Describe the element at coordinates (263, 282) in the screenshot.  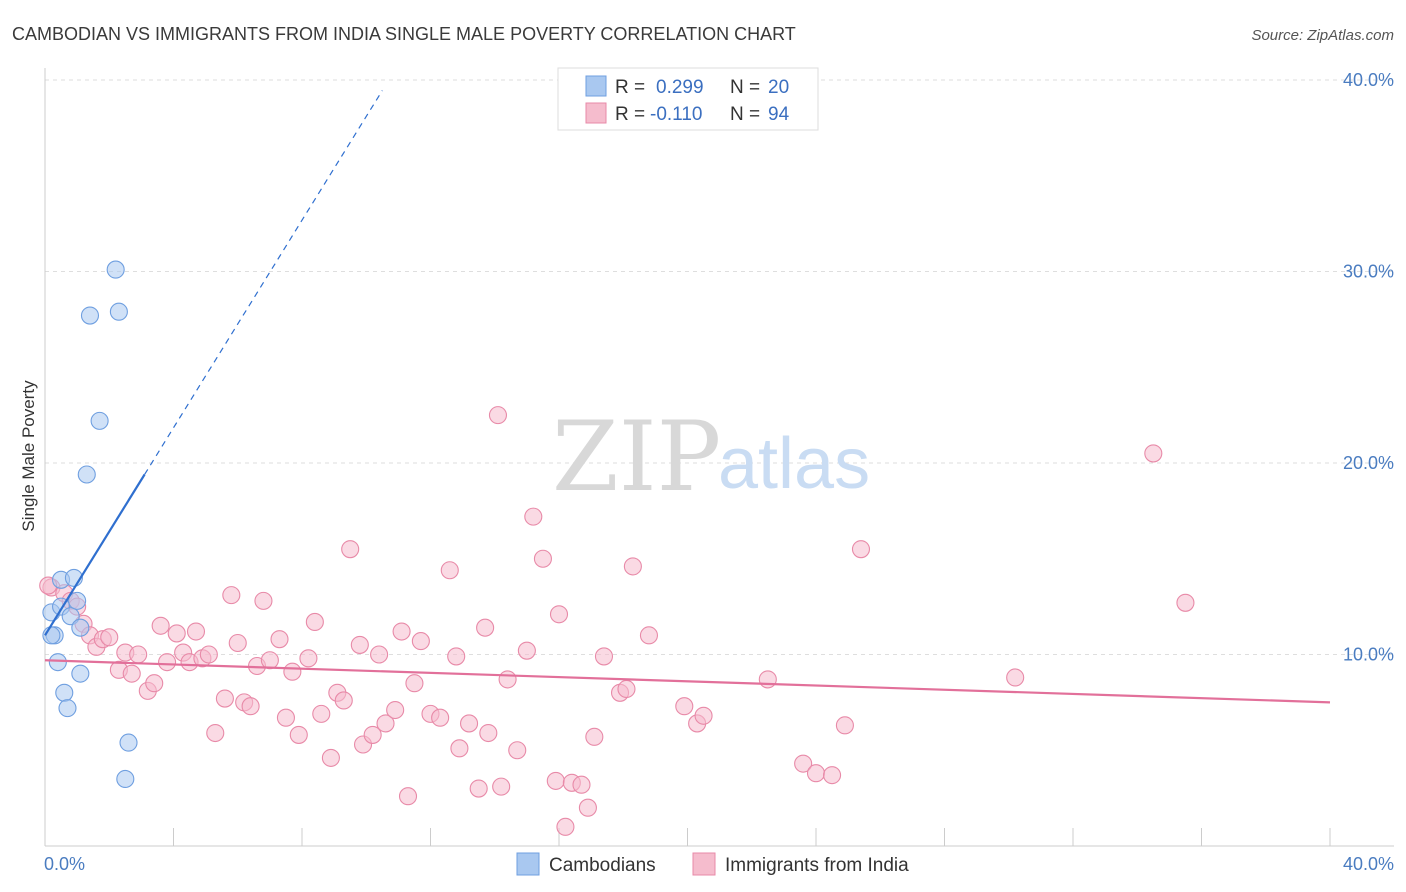
I see `trend-line-cambodian-extension` at that location.